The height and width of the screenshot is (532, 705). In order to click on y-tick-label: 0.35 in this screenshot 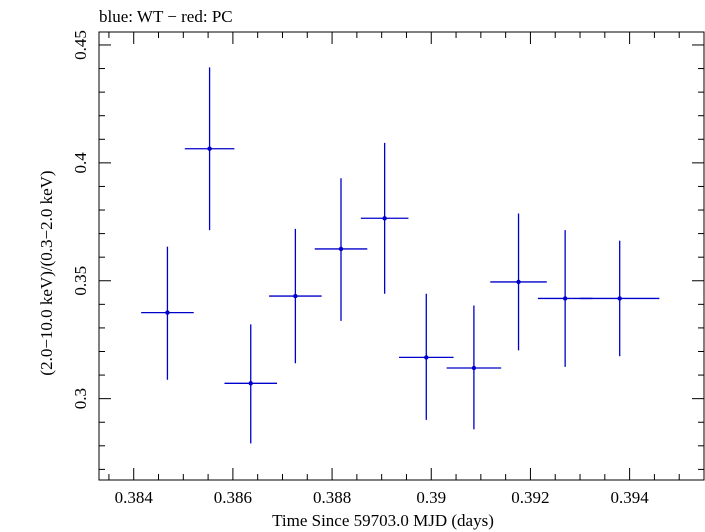, I will do `click(80, 281)`.